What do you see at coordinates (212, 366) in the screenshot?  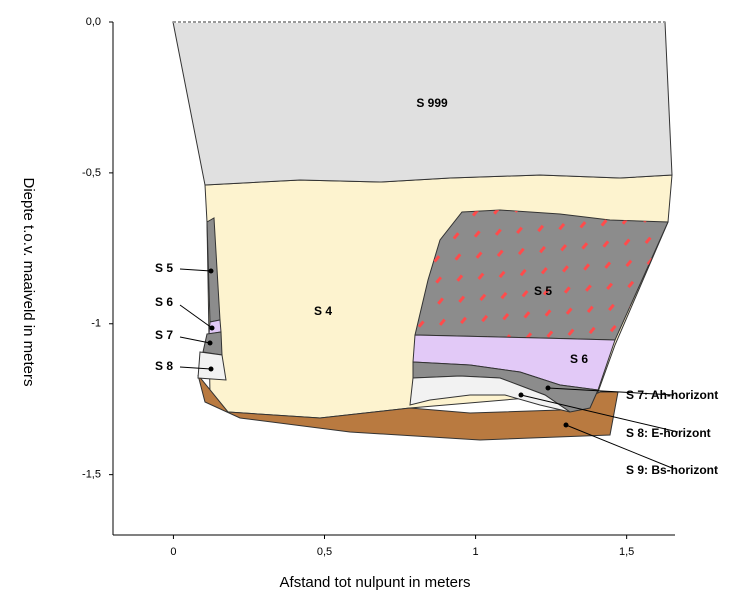 I see `layer-s8-left` at bounding box center [212, 366].